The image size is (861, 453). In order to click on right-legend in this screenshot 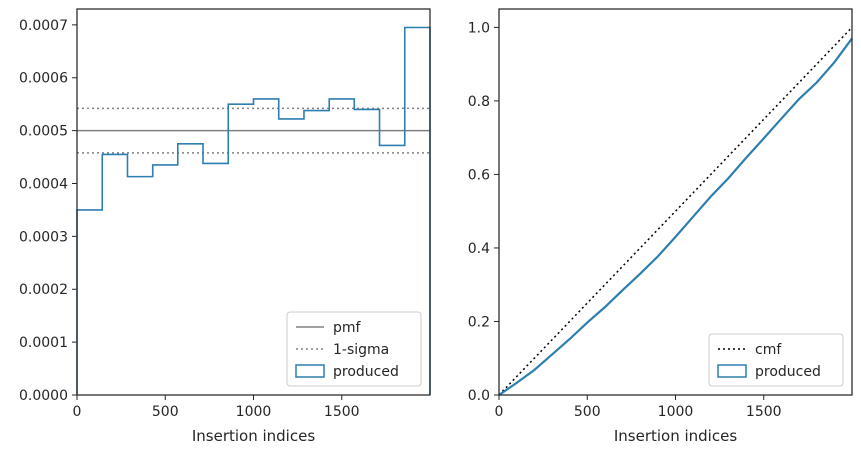, I will do `click(776, 360)`.